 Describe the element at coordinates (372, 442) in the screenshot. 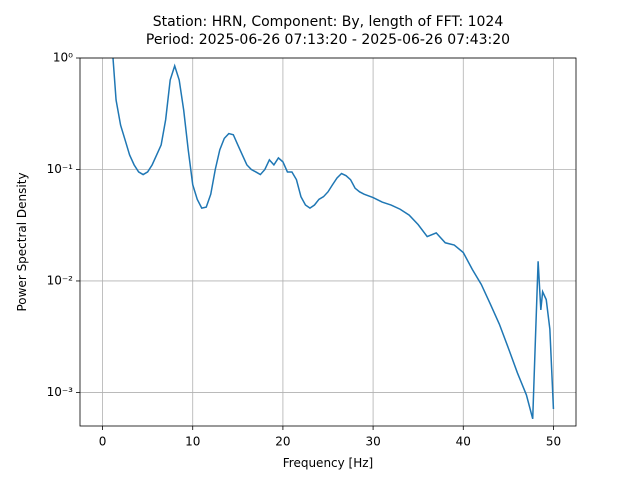

I see `x-tick-label: 30` at that location.